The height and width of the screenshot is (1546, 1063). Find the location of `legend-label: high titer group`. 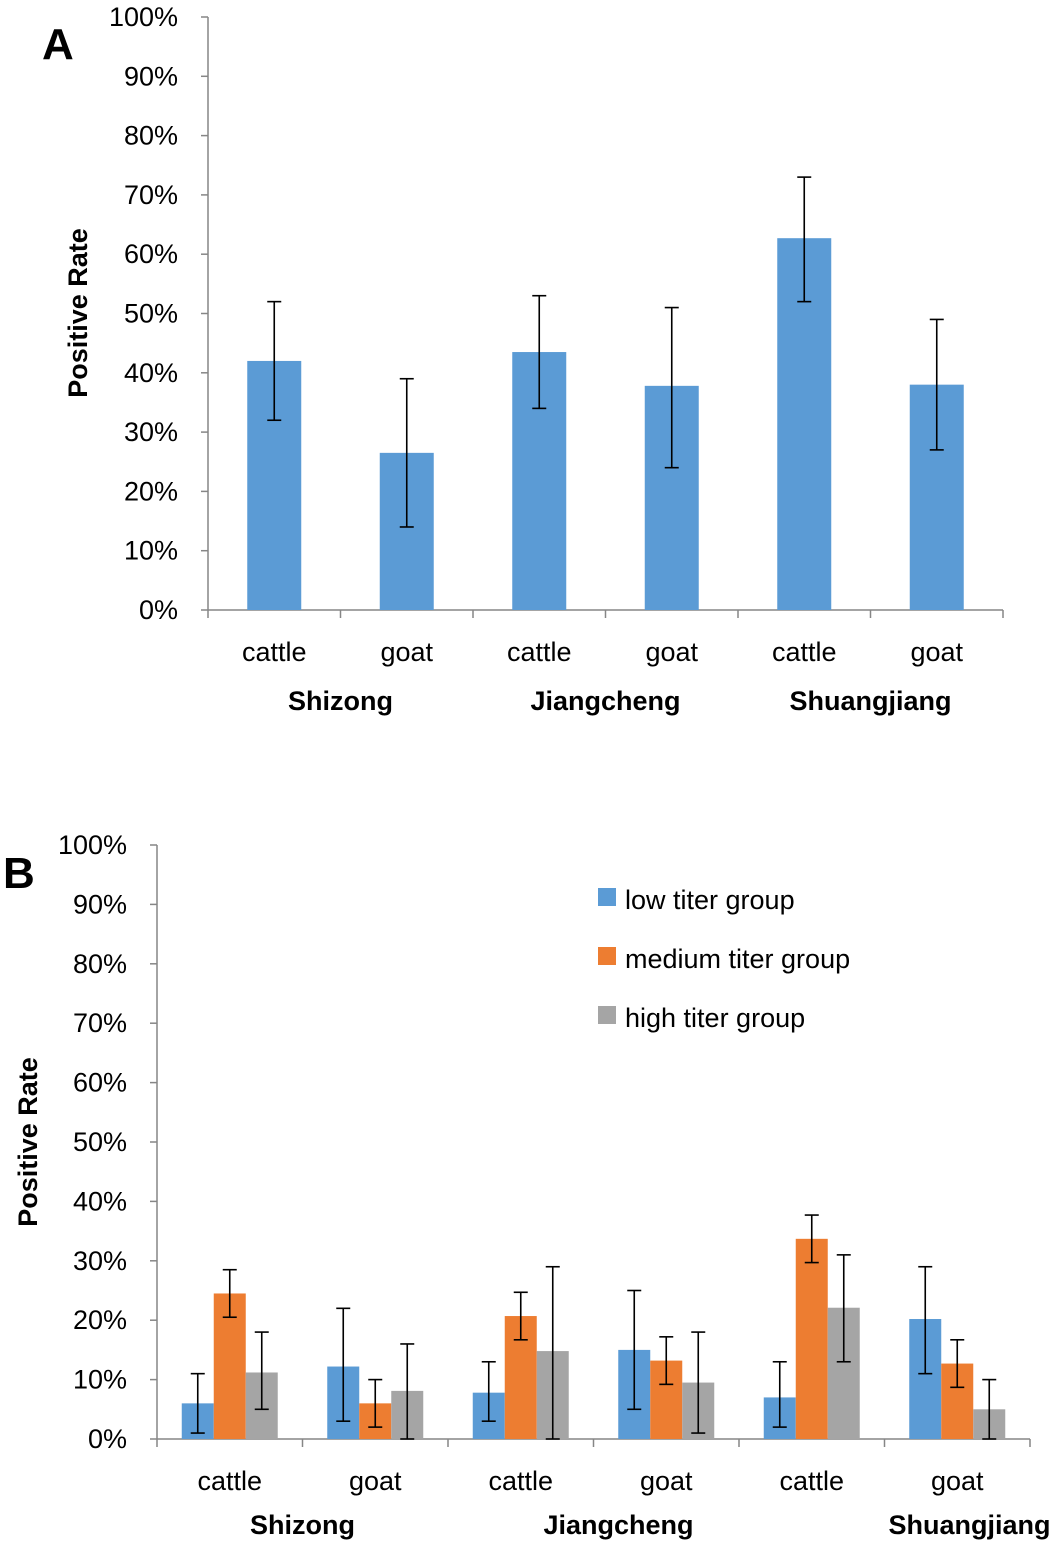

legend-label: high titer group is located at coordinates (715, 1018).